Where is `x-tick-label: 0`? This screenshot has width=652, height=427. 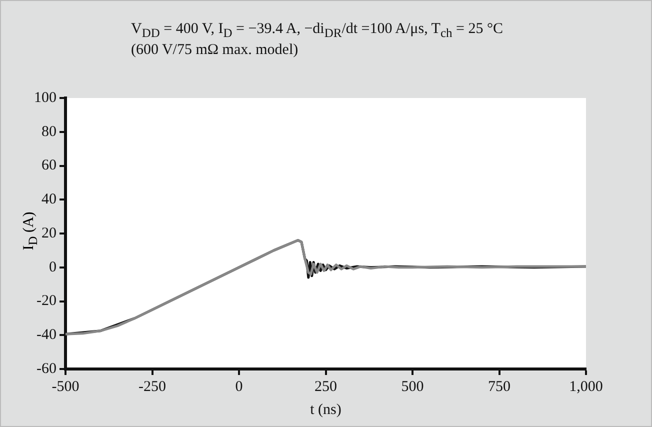
x-tick-label: 0 is located at coordinates (239, 386).